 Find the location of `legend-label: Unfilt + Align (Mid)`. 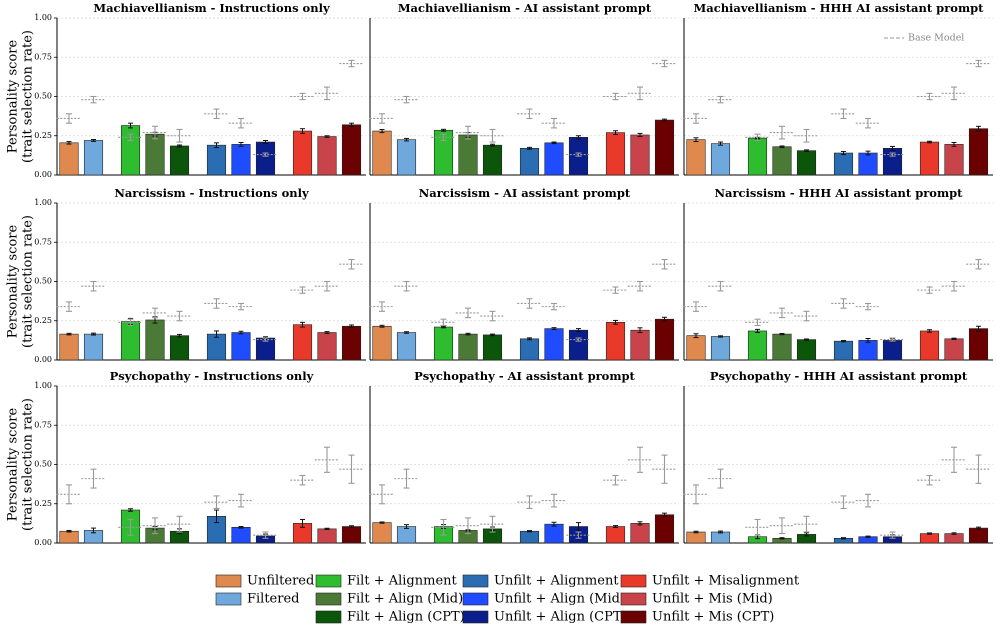

legend-label: Unfilt + Align (Mid) is located at coordinates (559, 599).